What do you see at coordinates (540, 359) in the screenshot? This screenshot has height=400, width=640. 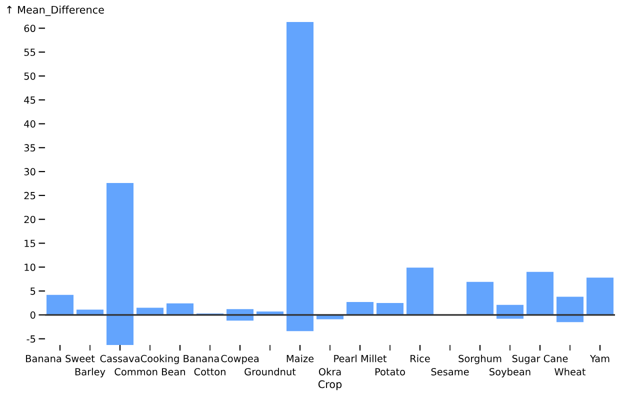 I see `x-tick-label: Sugar Cane` at bounding box center [540, 359].